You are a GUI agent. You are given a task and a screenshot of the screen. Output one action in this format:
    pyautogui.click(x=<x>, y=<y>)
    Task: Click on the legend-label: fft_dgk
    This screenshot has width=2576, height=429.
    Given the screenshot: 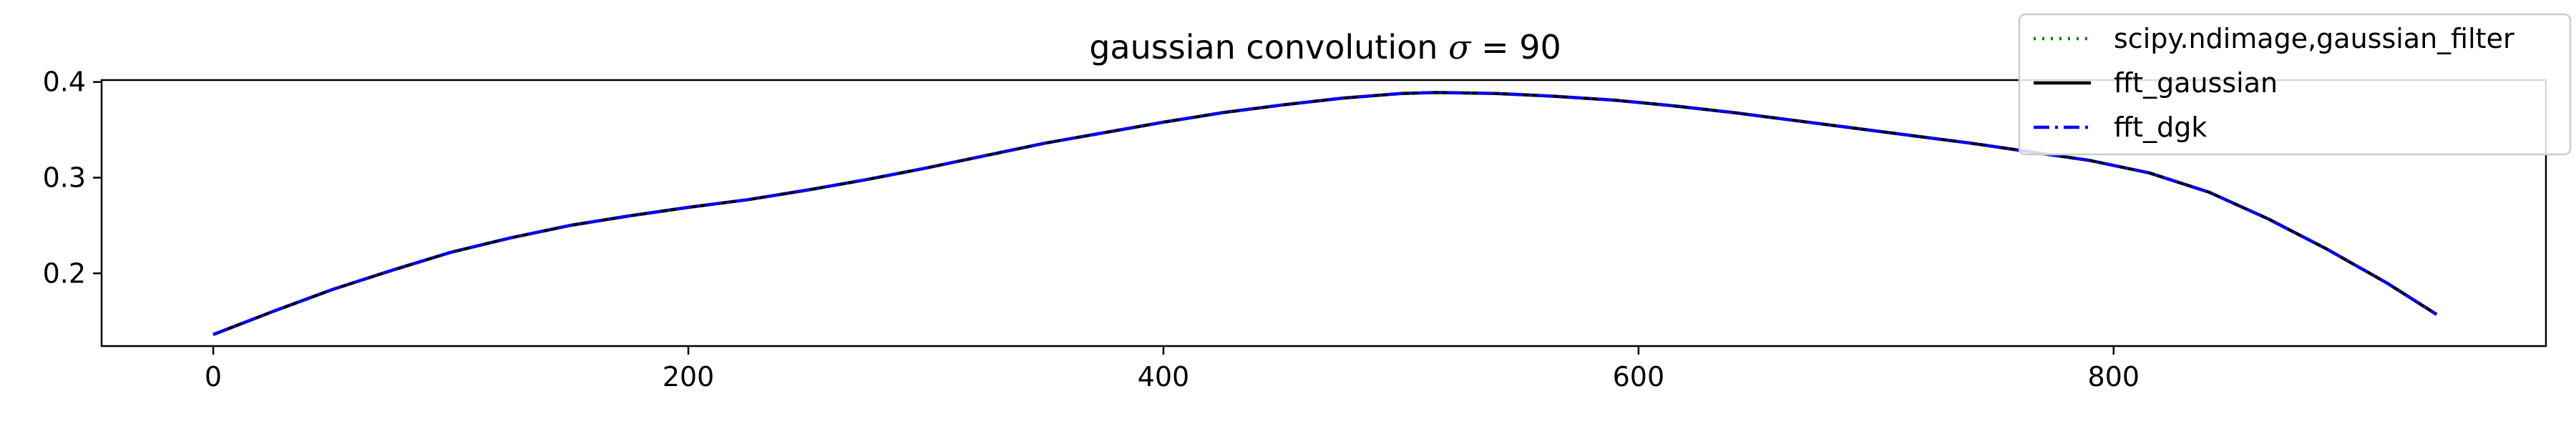 What is the action you would take?
    pyautogui.click(x=2160, y=127)
    